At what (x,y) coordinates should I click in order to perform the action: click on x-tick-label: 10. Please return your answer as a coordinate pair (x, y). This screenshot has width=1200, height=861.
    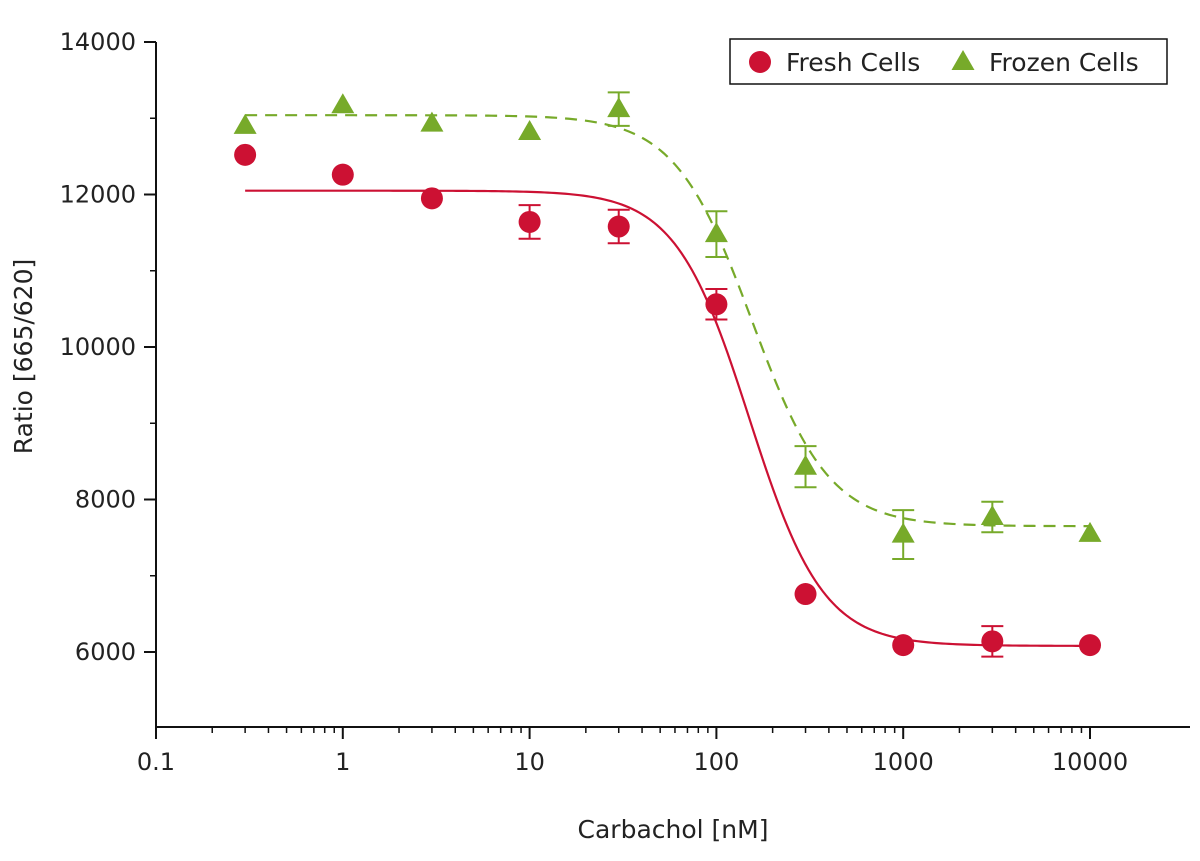
    Looking at the image, I should click on (529, 762).